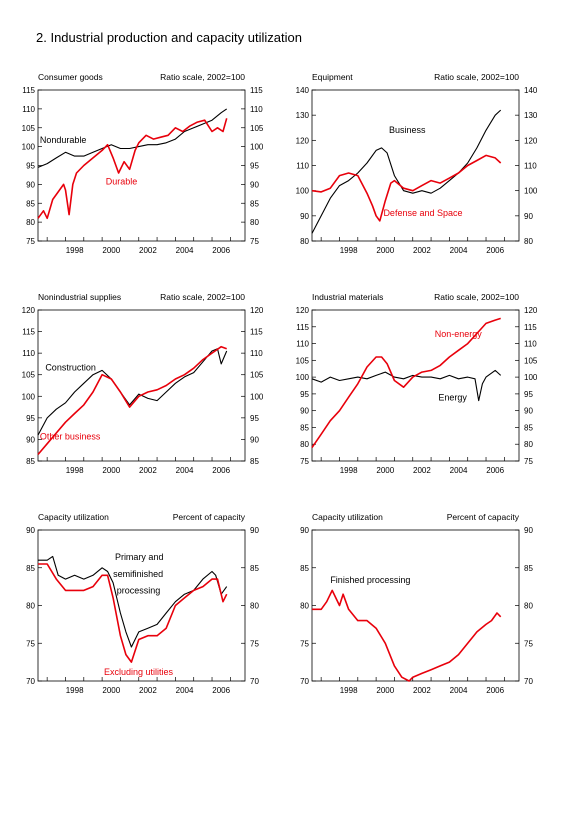 The width and height of the screenshot is (585, 815). I want to click on series-annotation: semifinished, so click(138, 574).